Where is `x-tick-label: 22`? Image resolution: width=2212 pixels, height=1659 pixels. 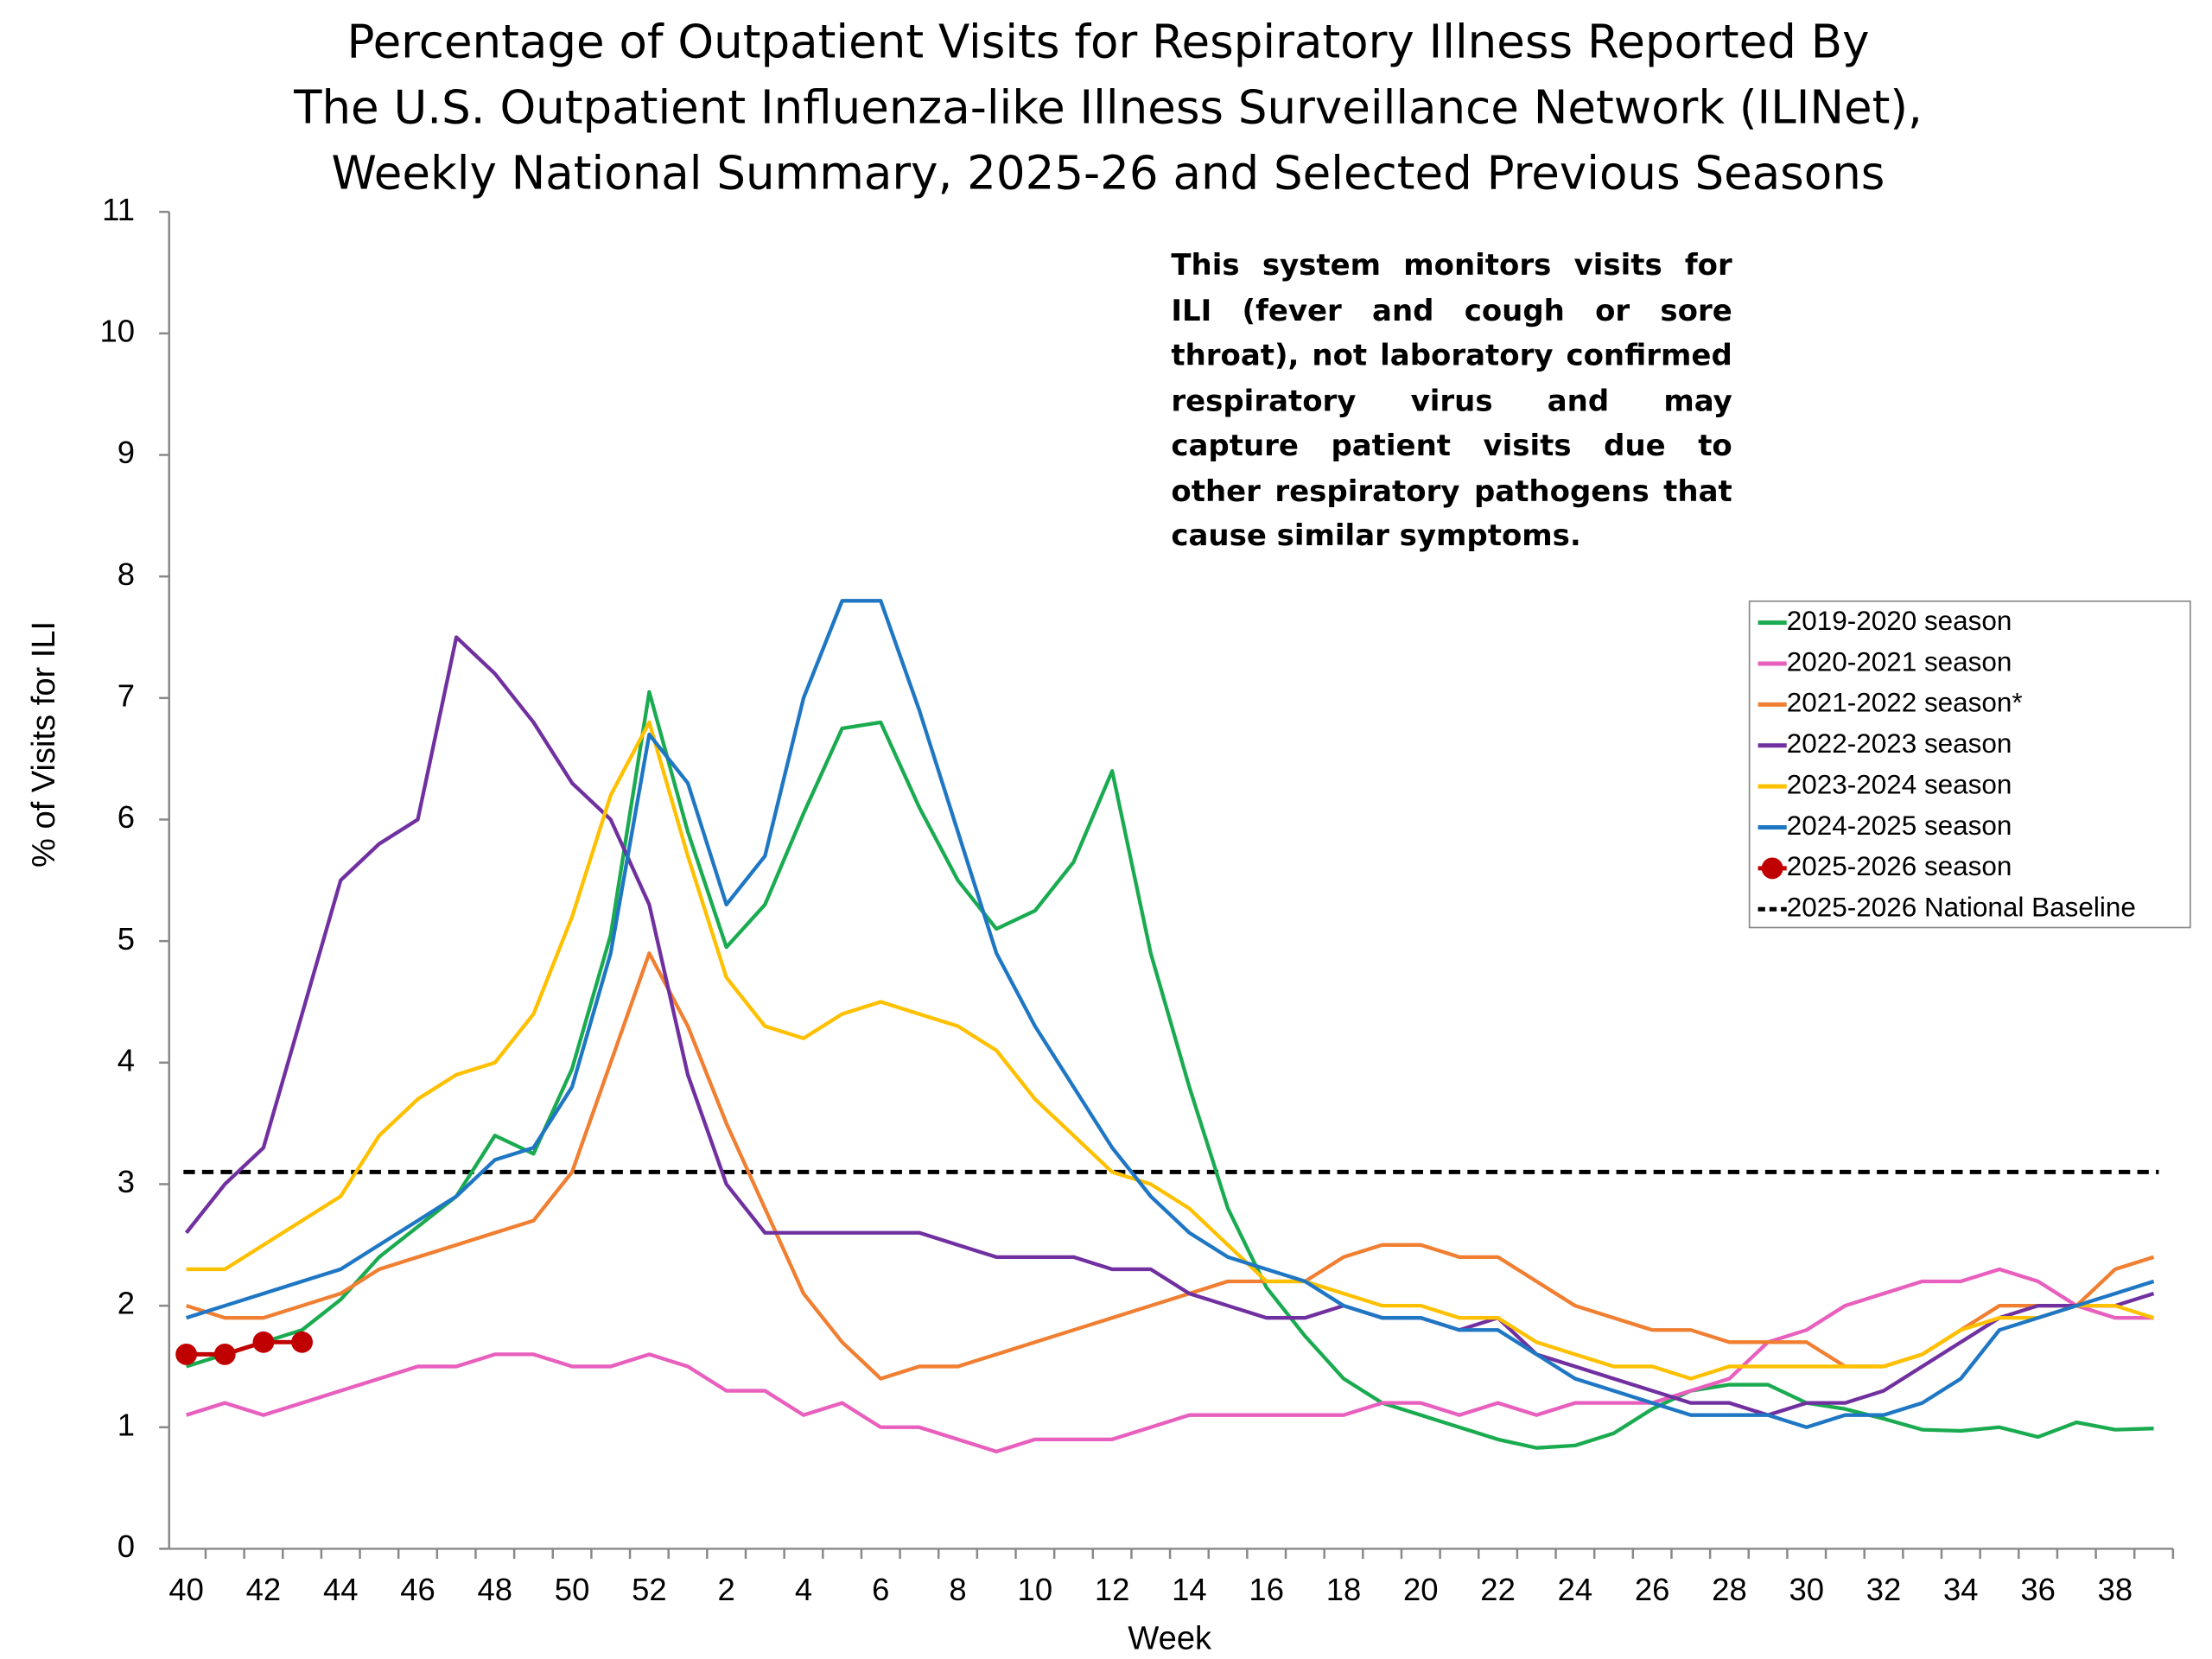 x-tick-label: 22 is located at coordinates (1498, 1589).